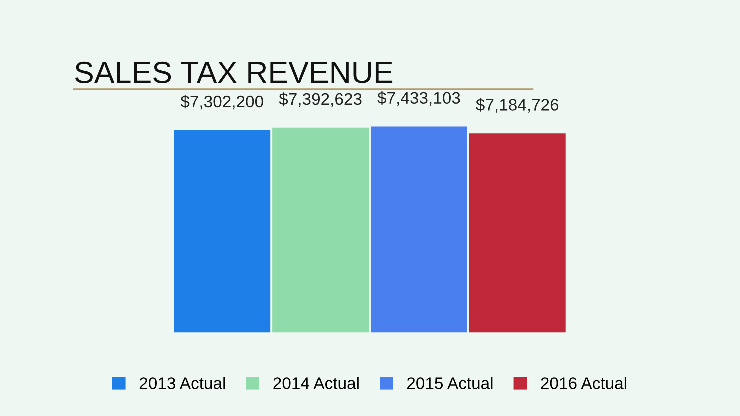 The image size is (740, 416). What do you see at coordinates (183, 383) in the screenshot?
I see `legend-label: 2013 Actual` at bounding box center [183, 383].